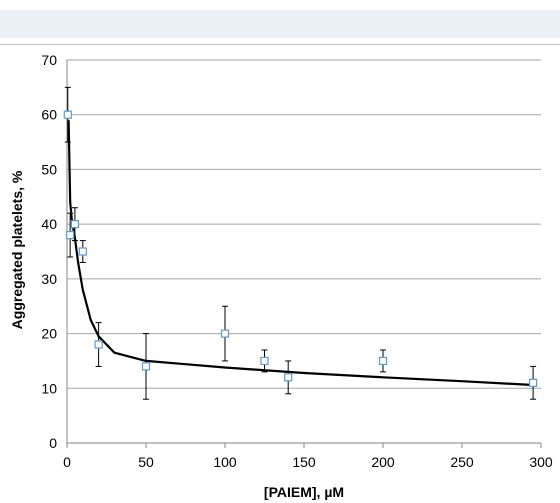  What do you see at coordinates (49, 388) in the screenshot?
I see `y-tick-label: 10` at bounding box center [49, 388].